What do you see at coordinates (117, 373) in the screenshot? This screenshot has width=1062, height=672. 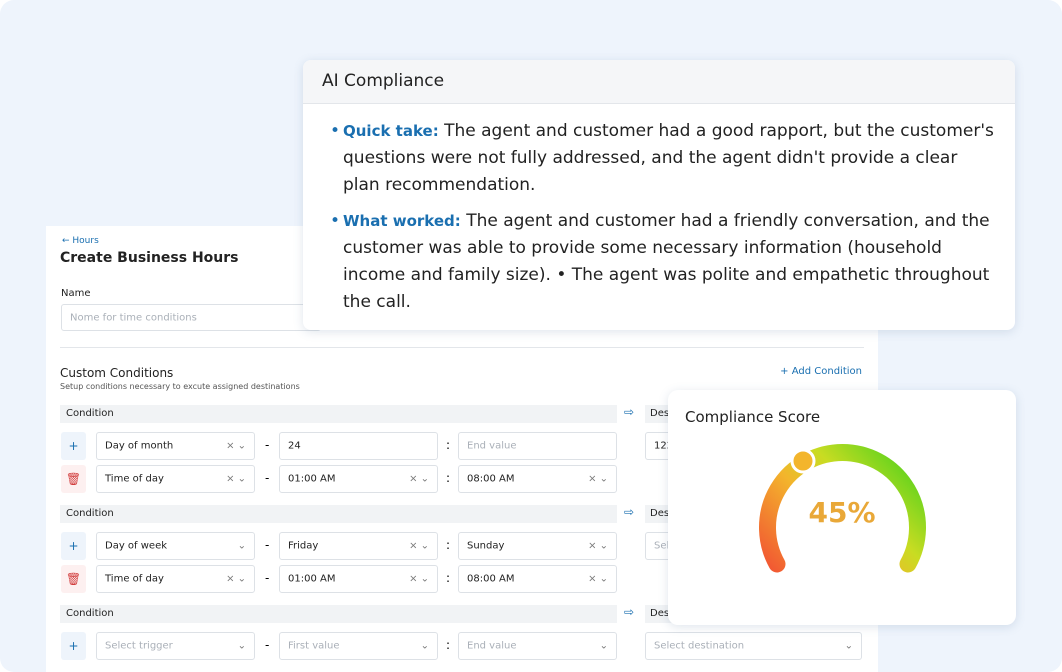 I see `section-title: Custom Conditions` at bounding box center [117, 373].